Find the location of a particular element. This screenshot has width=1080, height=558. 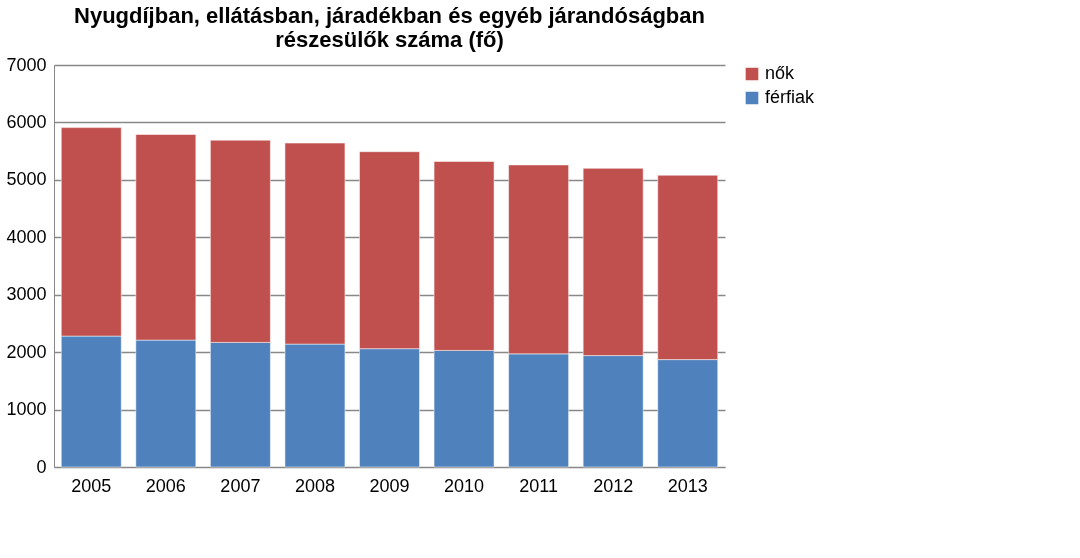

legend-label: nők is located at coordinates (780, 73).